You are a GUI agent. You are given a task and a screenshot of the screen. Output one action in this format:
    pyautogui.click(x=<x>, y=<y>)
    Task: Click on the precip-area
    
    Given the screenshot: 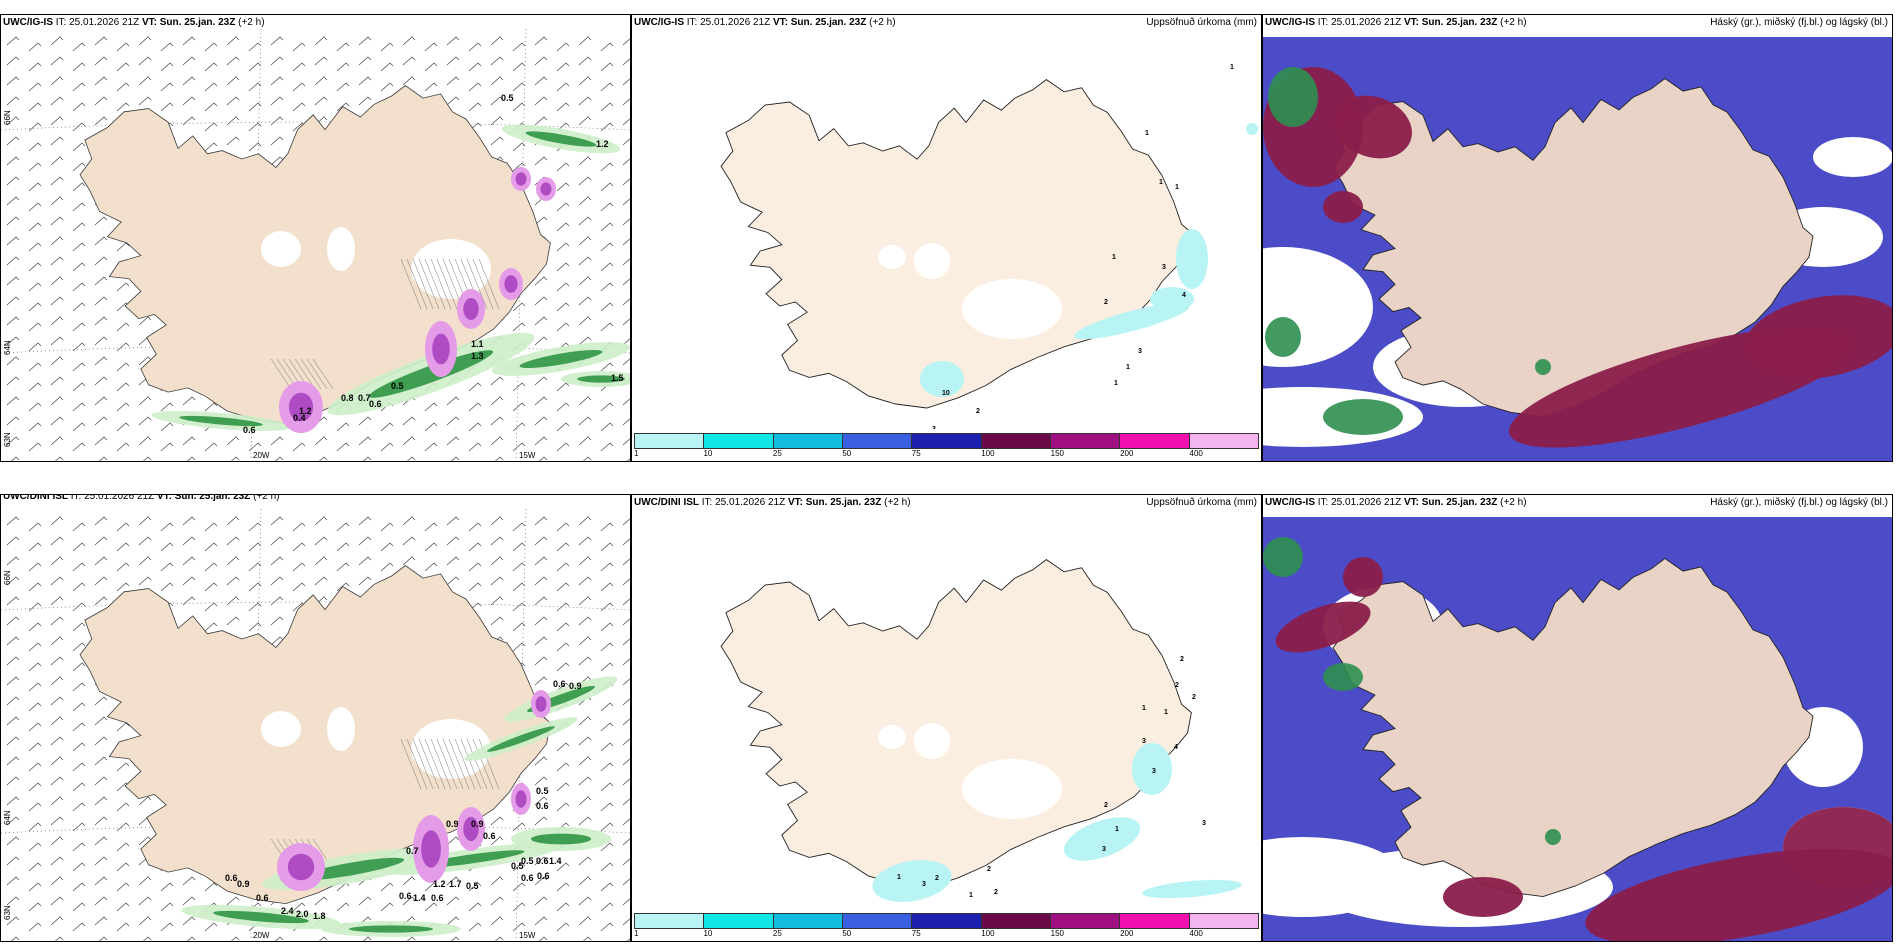 What is the action you would take?
    pyautogui.click(x=1102, y=839)
    